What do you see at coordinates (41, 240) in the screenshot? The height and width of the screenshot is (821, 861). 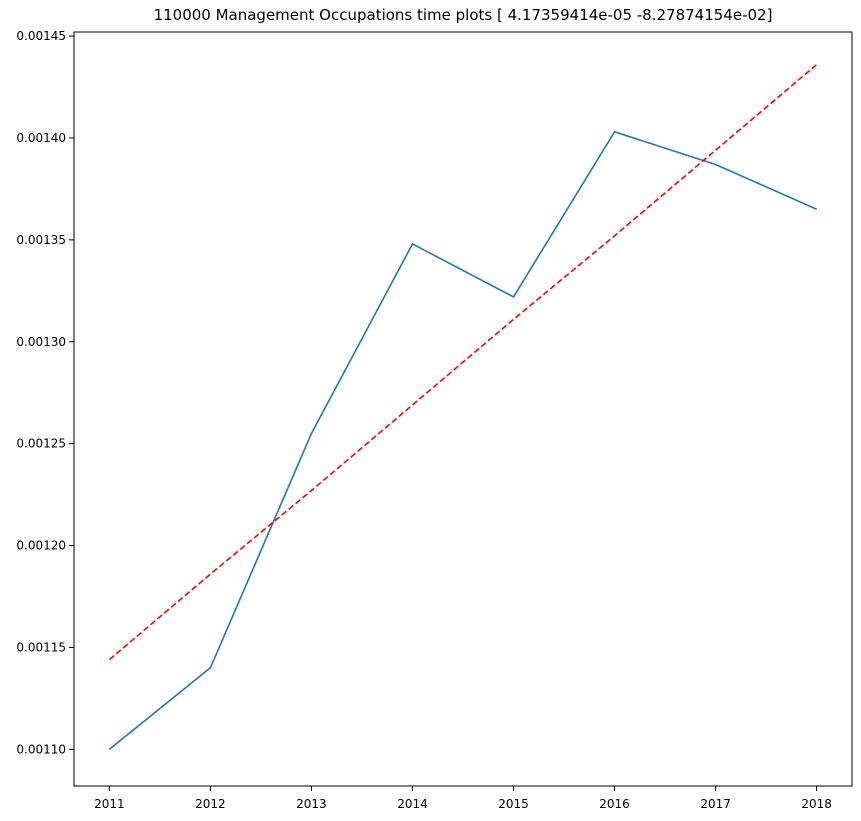 I see `y-tick-label: 0.00135` at bounding box center [41, 240].